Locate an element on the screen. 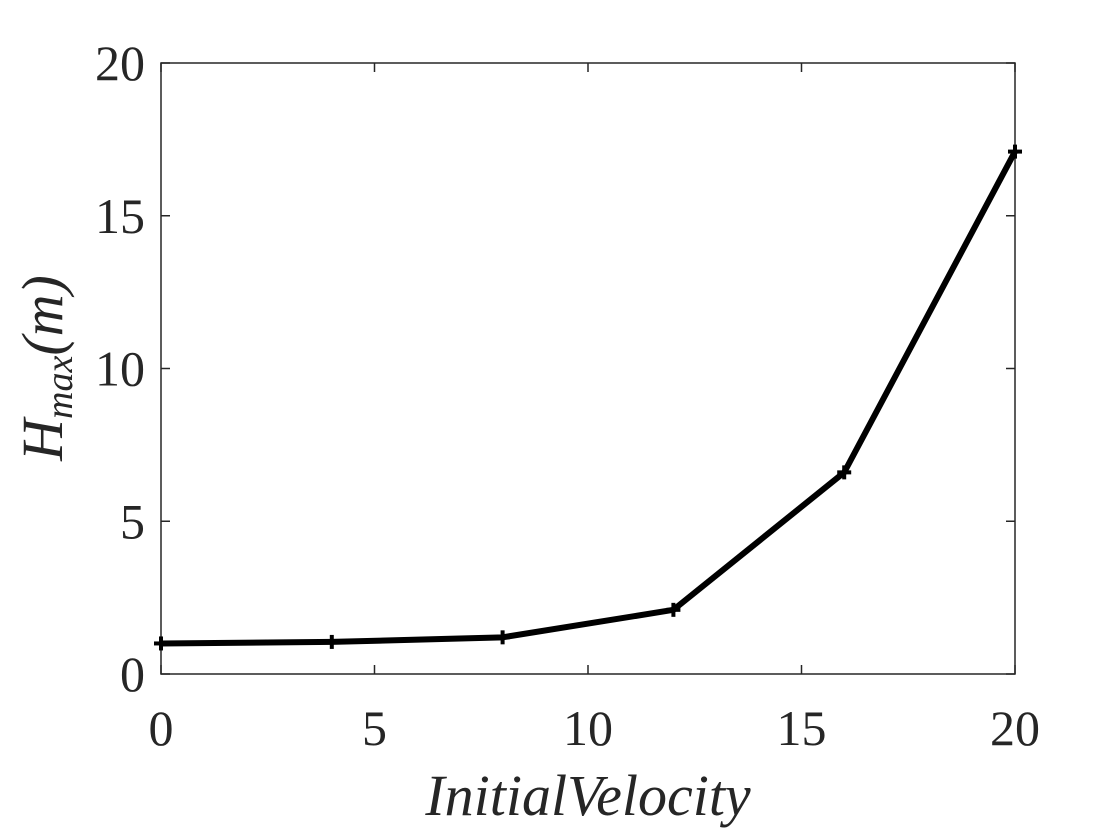  x-tick-label: 20 is located at coordinates (1015, 728).